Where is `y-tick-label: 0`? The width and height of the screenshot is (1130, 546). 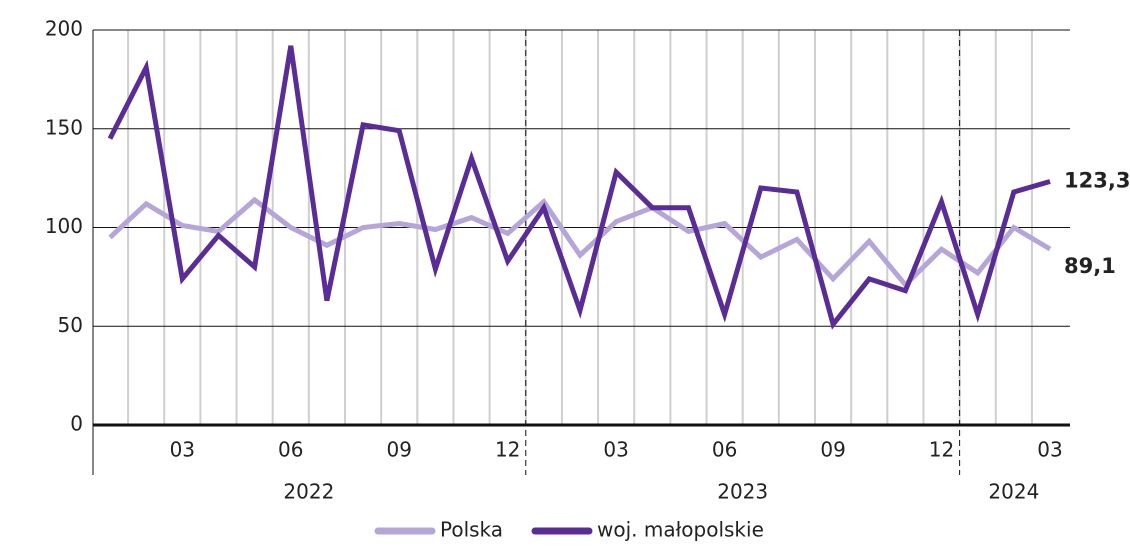 y-tick-label: 0 is located at coordinates (76, 424).